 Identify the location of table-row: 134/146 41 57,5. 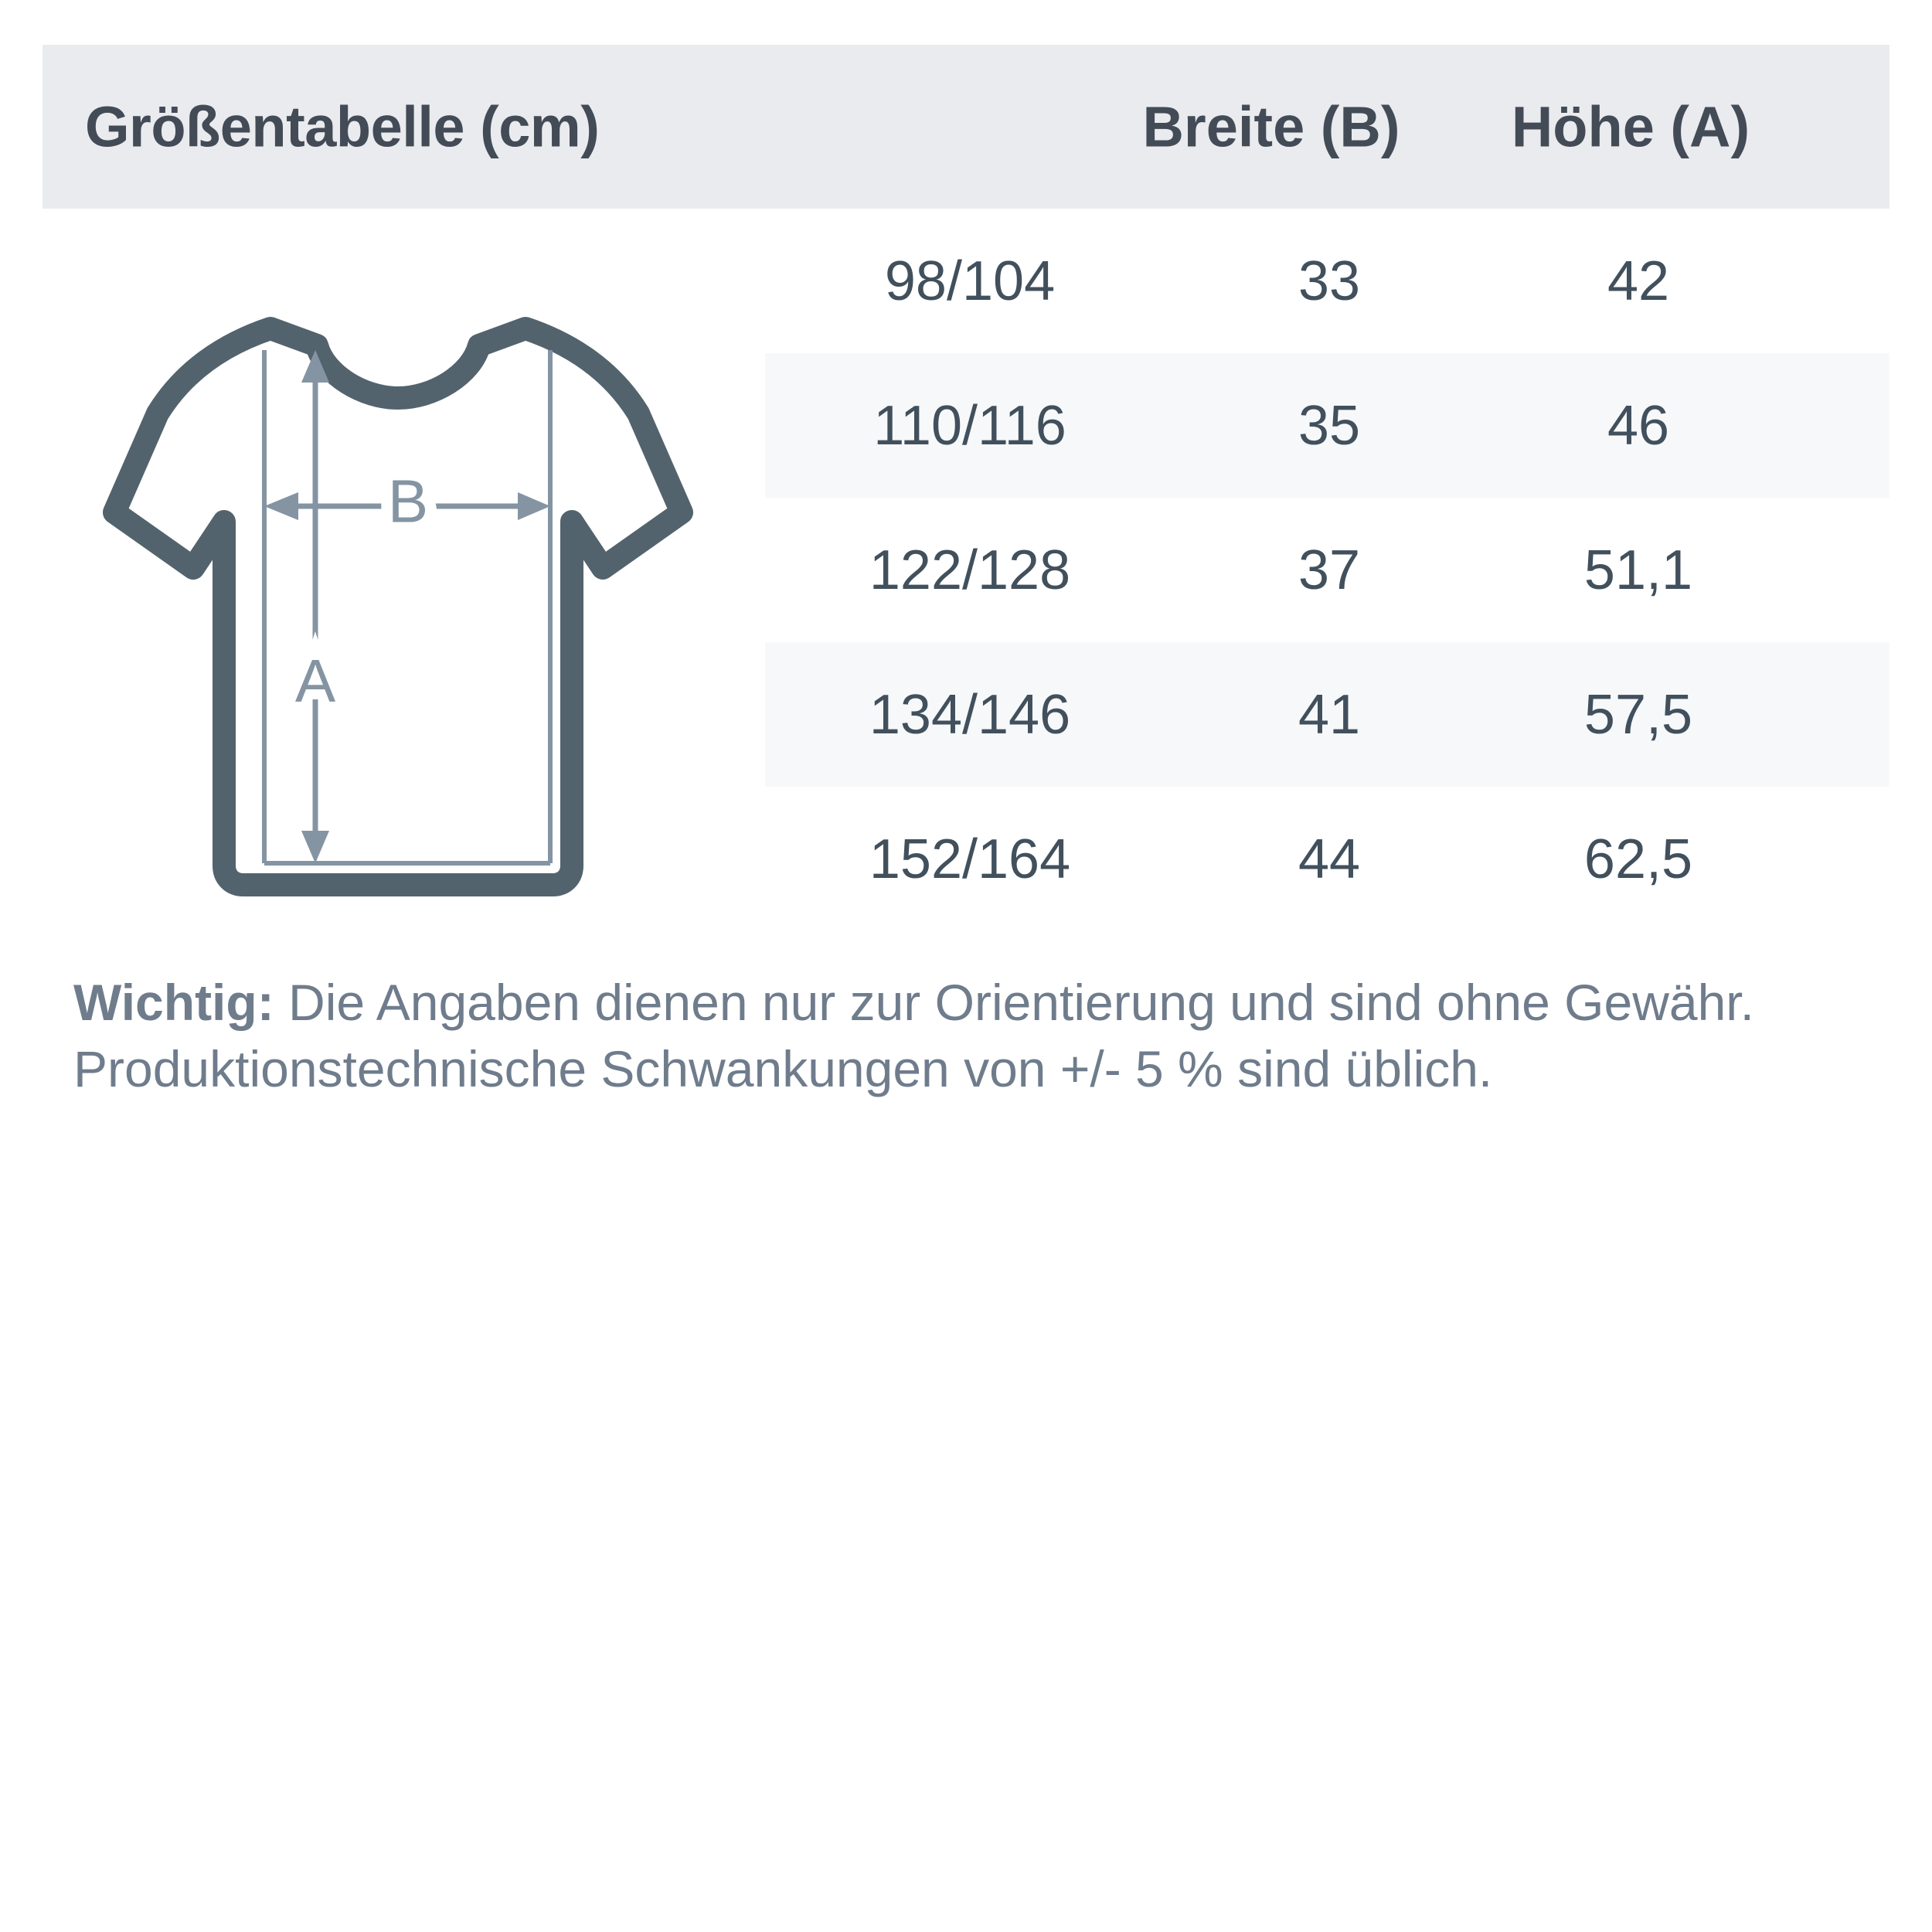
(1327, 714).